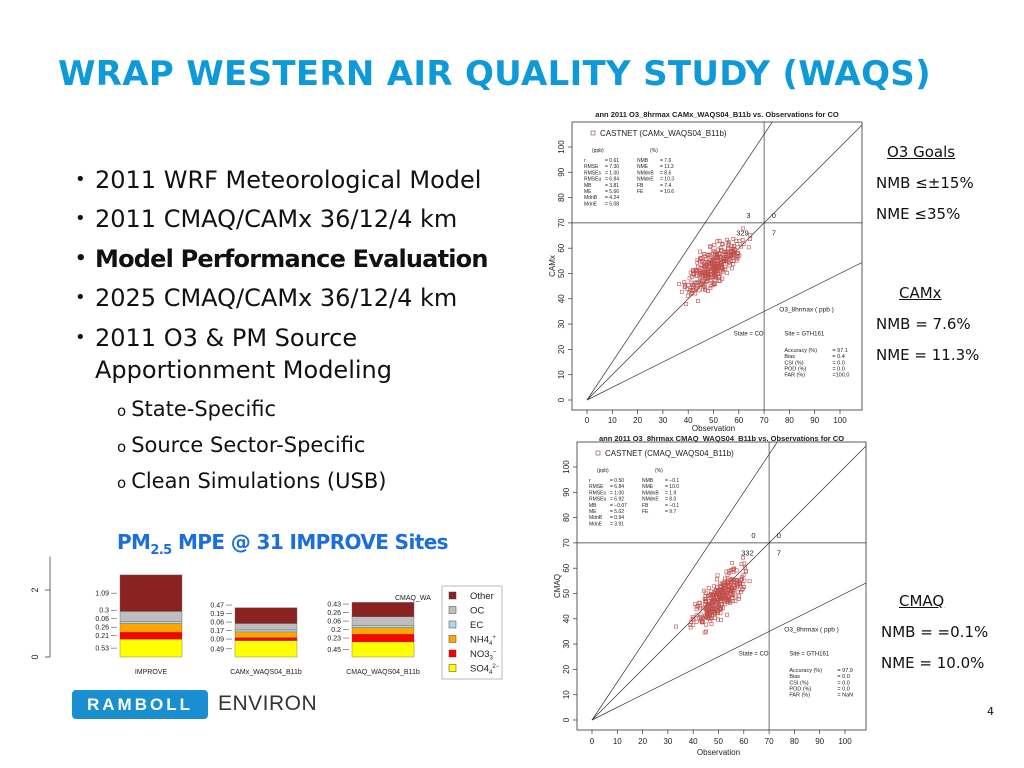 Image resolution: width=1024 pixels, height=768 pixels. What do you see at coordinates (612, 204) in the screenshot?
I see `stat-value: = 5.08` at bounding box center [612, 204].